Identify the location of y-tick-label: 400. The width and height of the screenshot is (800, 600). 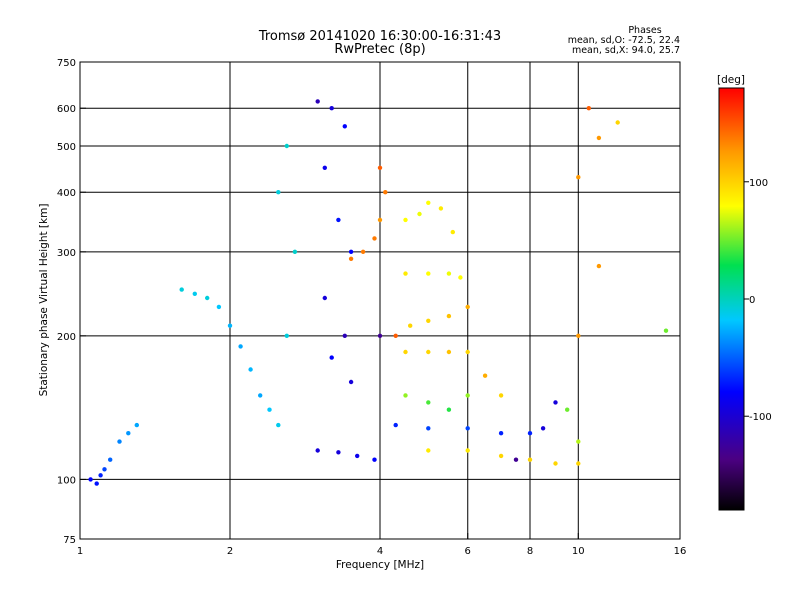
(66, 193).